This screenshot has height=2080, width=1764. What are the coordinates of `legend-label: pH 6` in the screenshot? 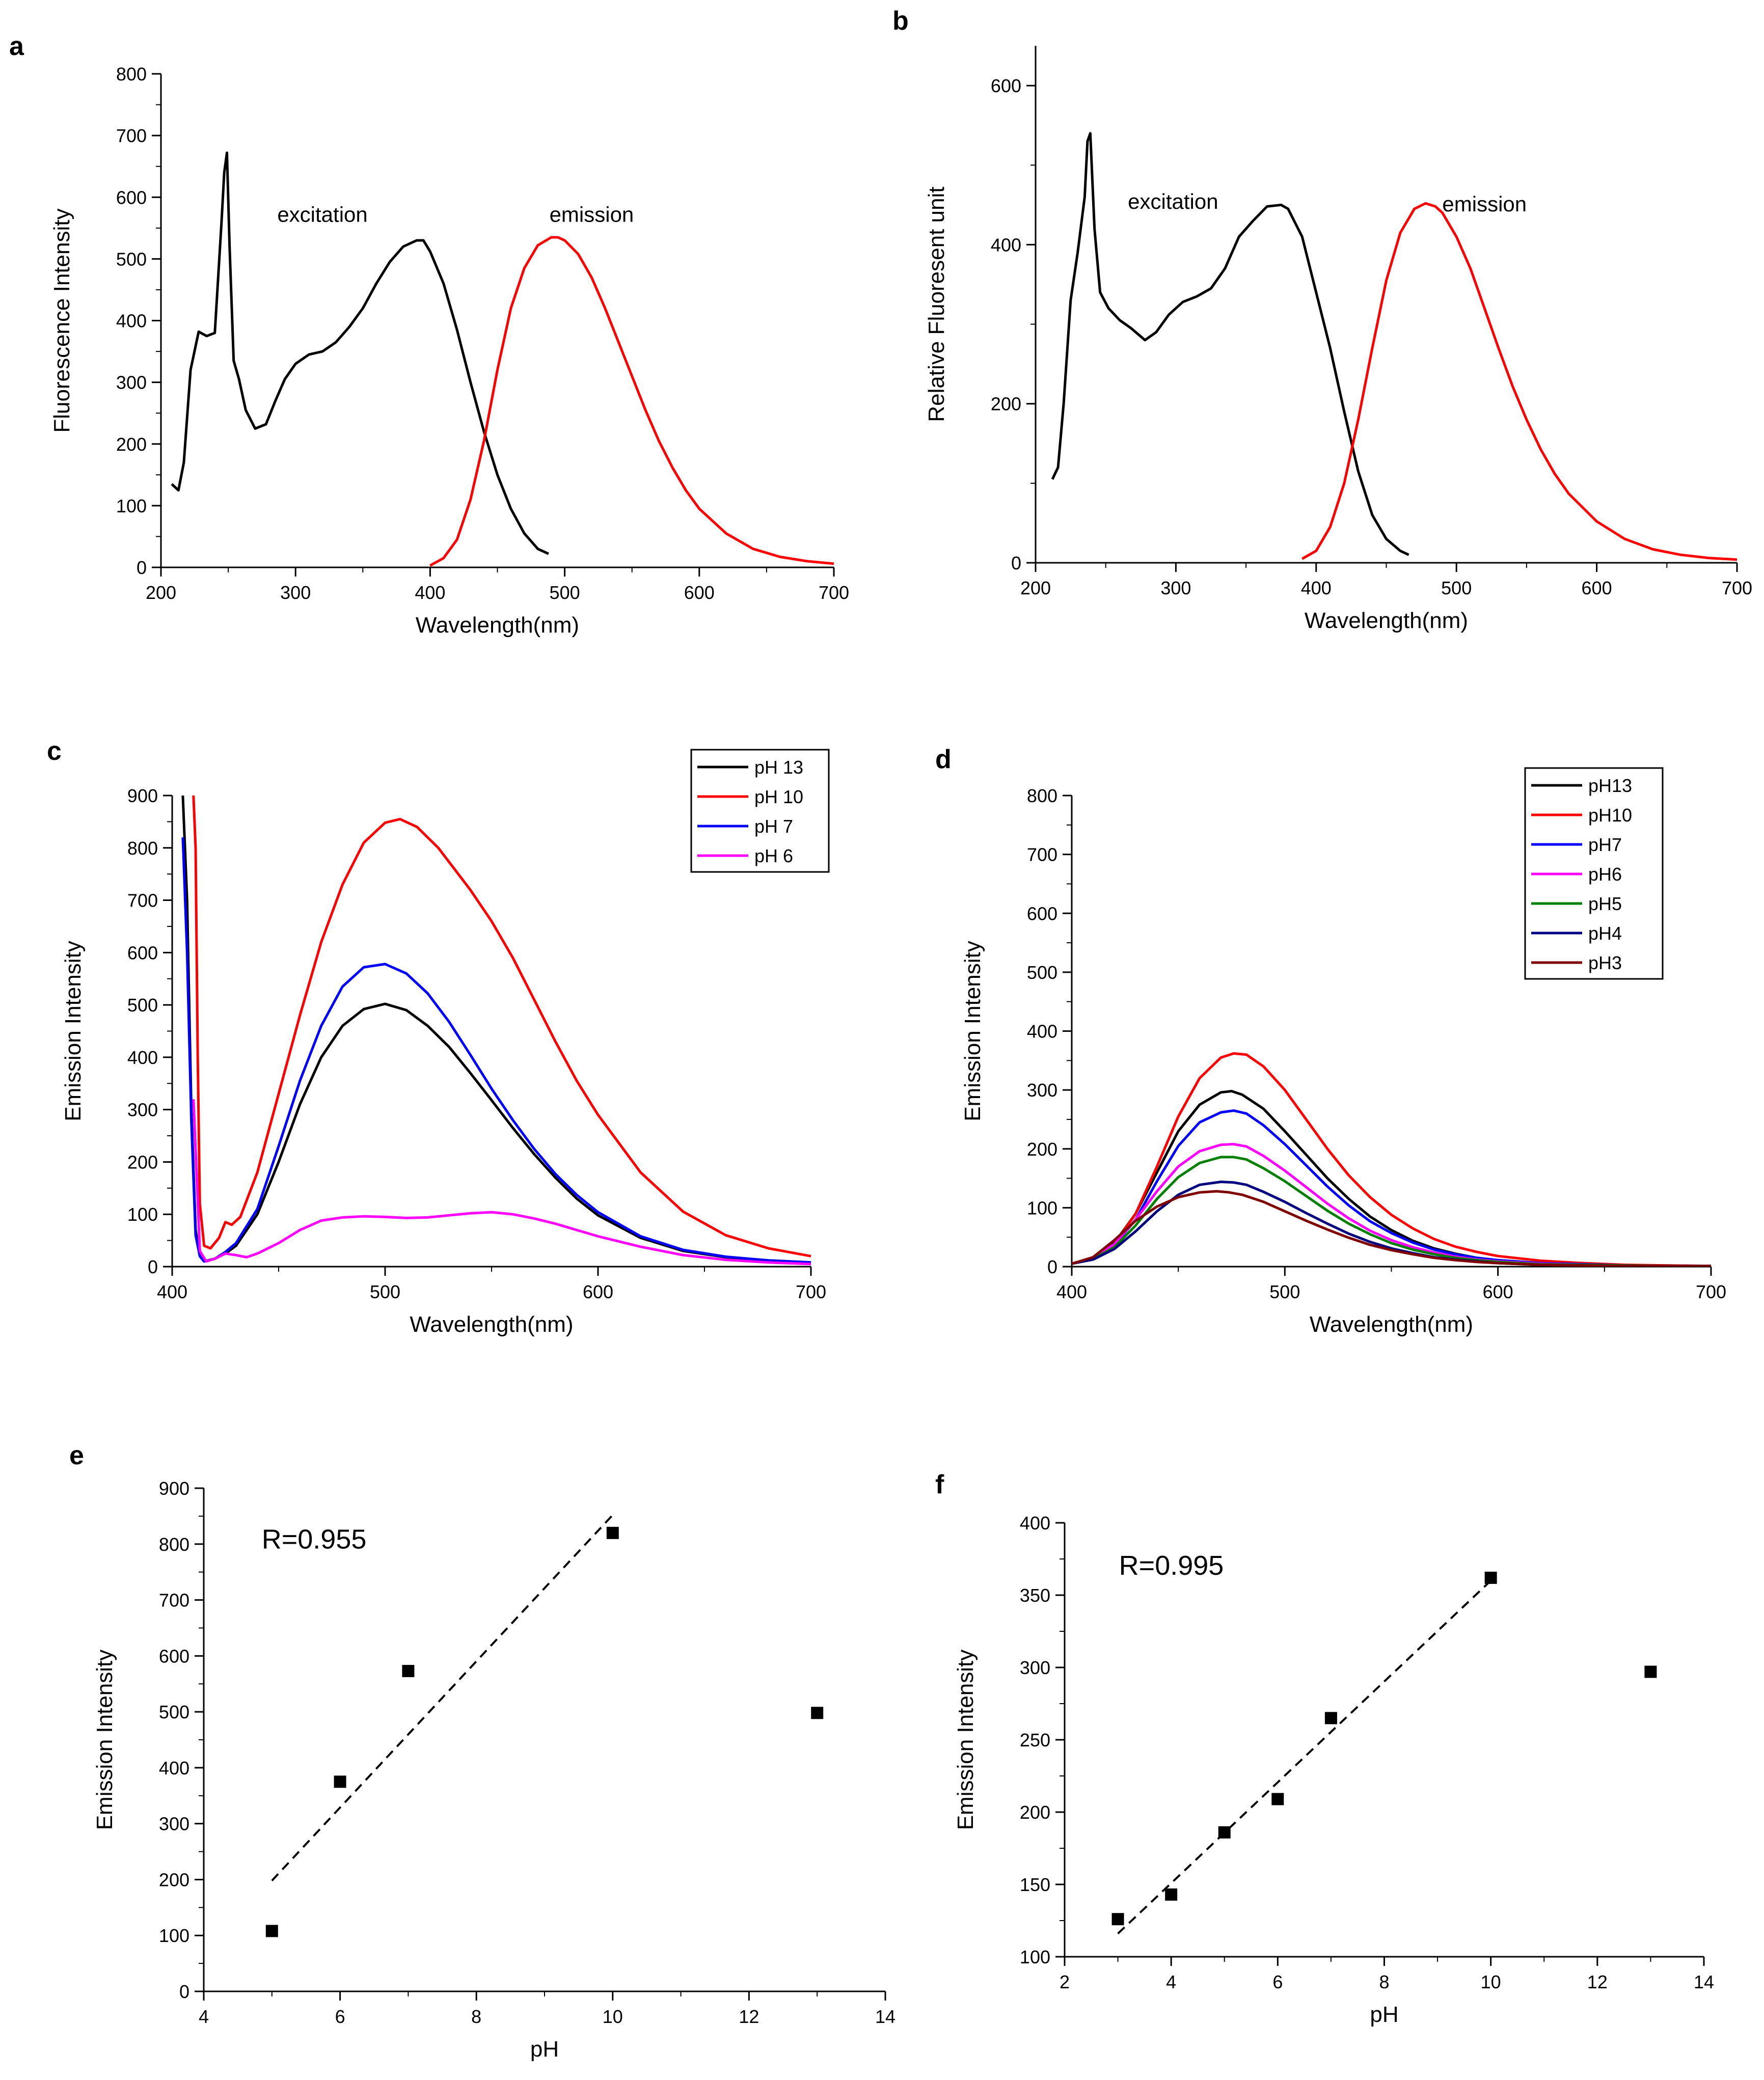 It's located at (773, 855).